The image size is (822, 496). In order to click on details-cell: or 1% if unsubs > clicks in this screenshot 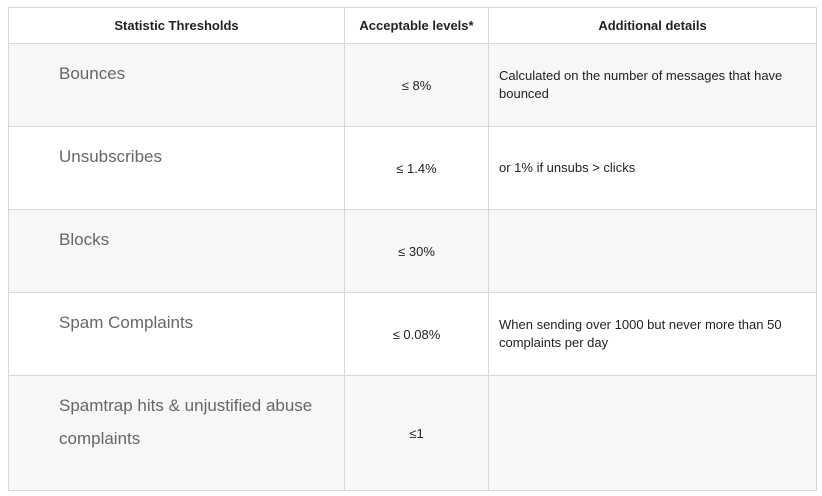, I will do `click(652, 168)`.